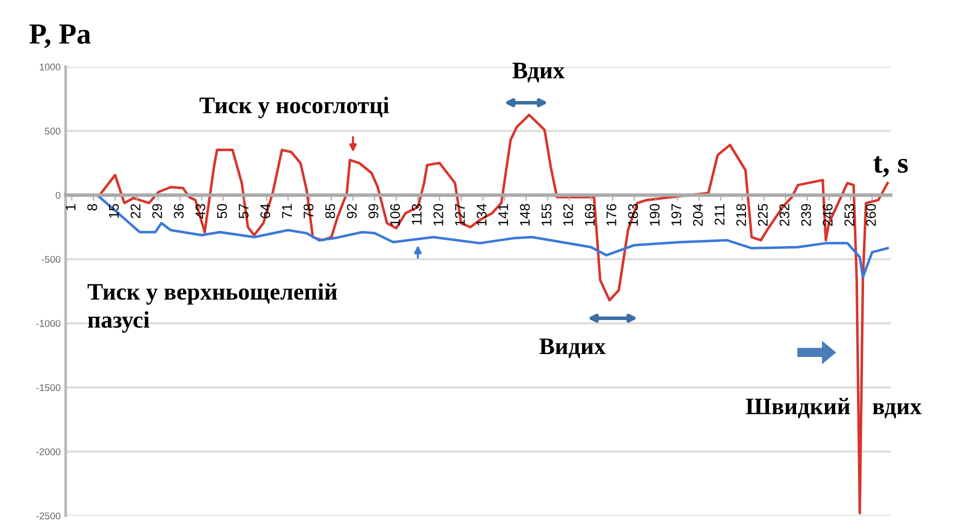  What do you see at coordinates (373, 211) in the screenshot?
I see `x-tick-label: 99` at bounding box center [373, 211].